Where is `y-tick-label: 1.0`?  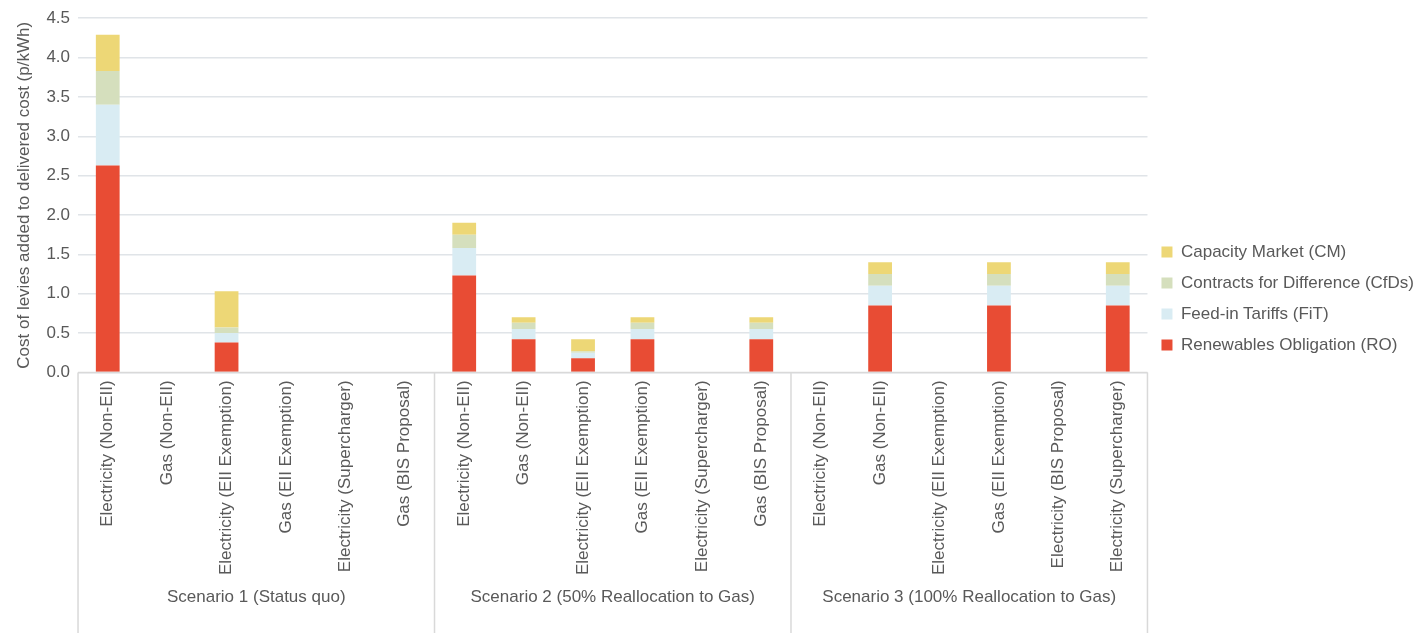
y-tick-label: 1.0 is located at coordinates (58, 293).